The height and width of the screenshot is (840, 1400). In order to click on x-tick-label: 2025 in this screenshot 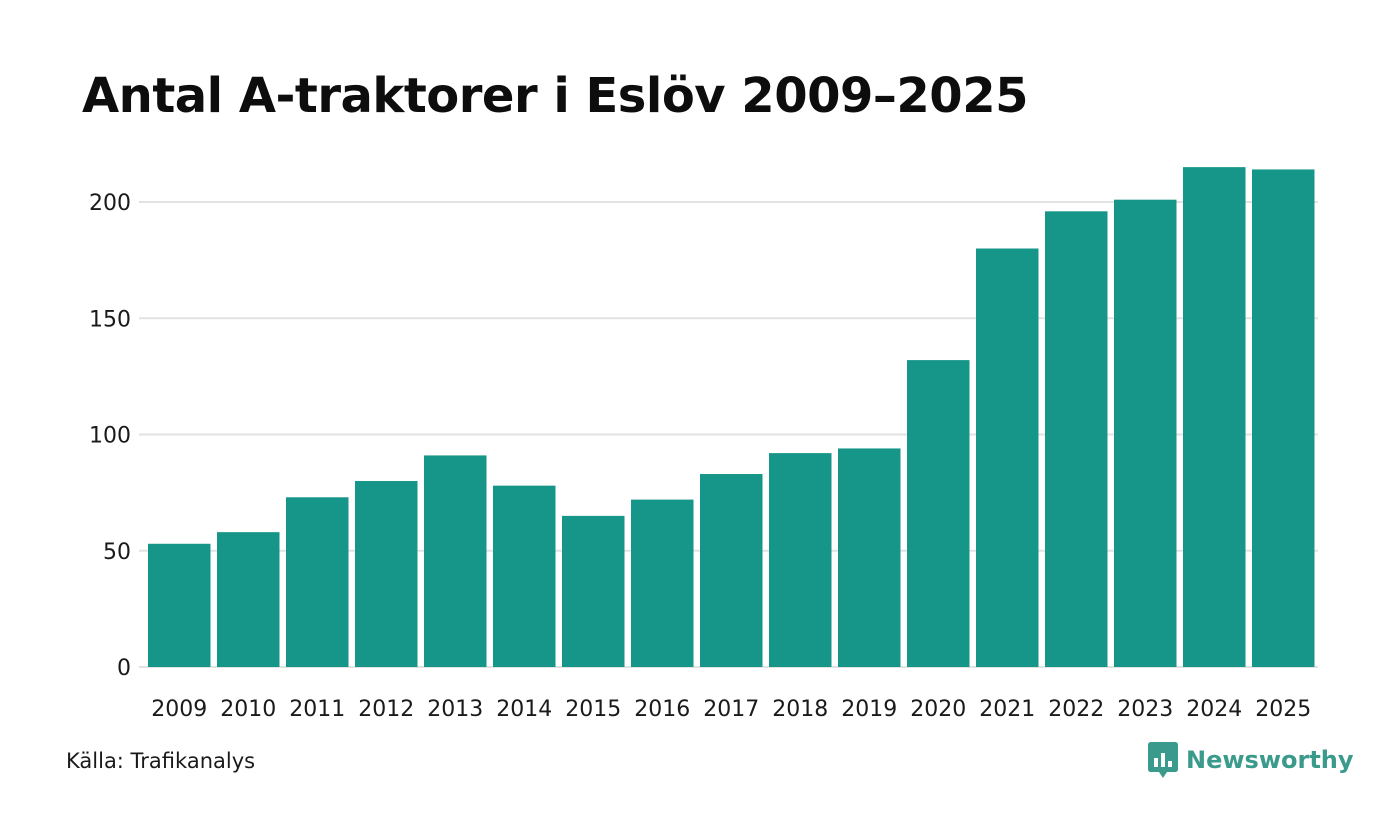, I will do `click(1283, 709)`.